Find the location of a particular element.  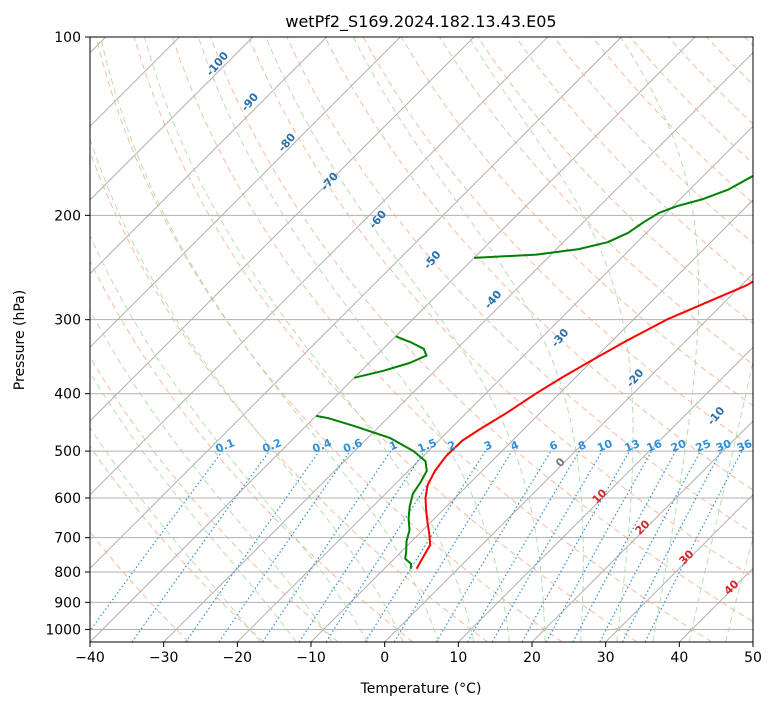

dry-adiabat-label: -40 is located at coordinates (493, 300).